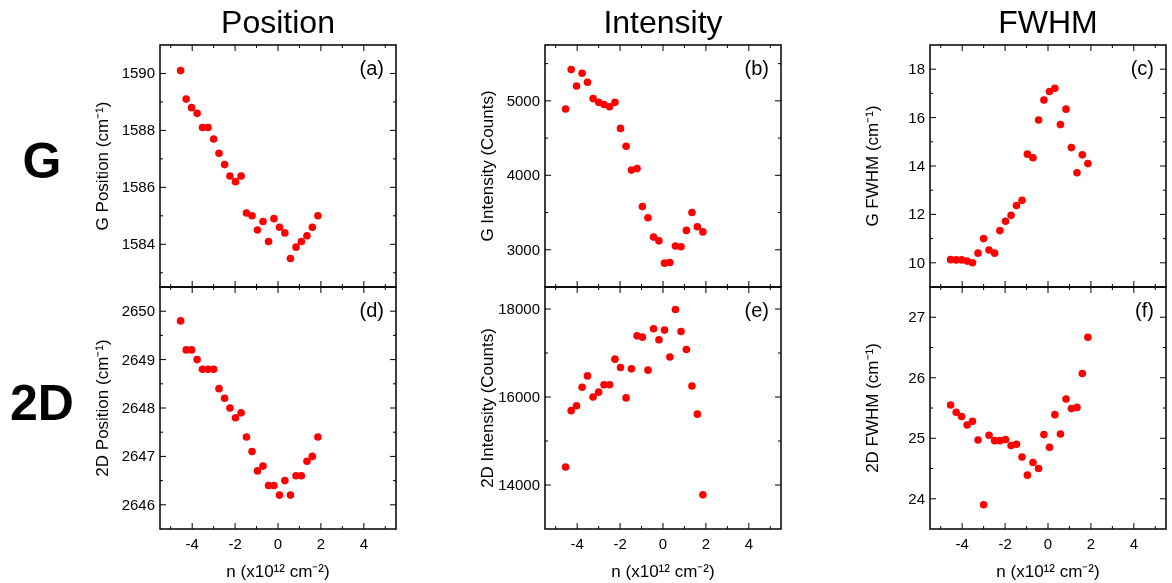 Image resolution: width=1172 pixels, height=583 pixels. What do you see at coordinates (523, 249) in the screenshot?
I see `y-tick-label: 3000` at bounding box center [523, 249].